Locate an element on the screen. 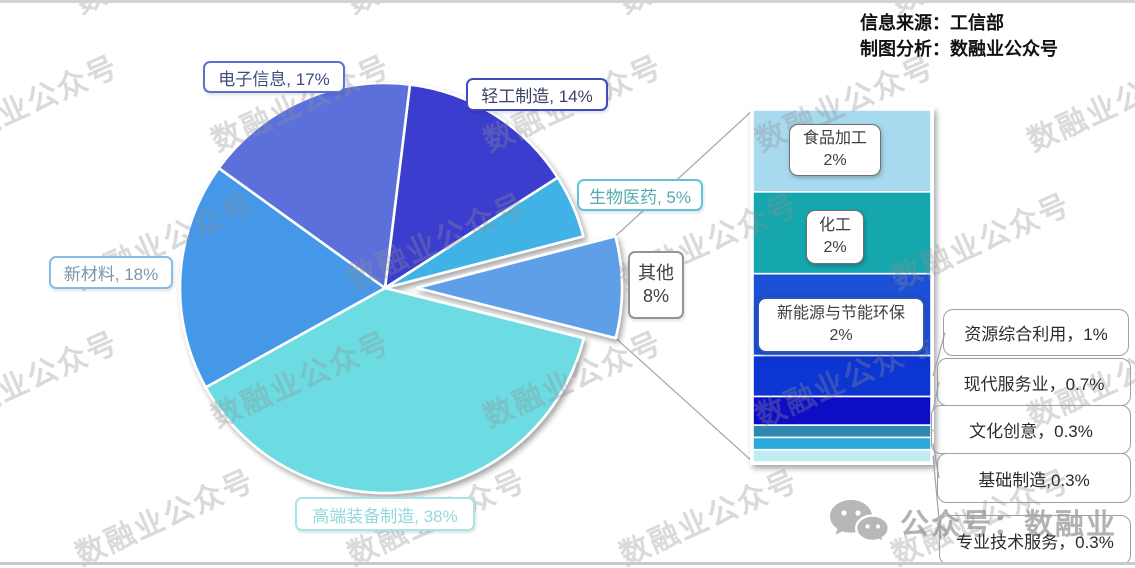  pie-to-bar-connector-lines is located at coordinates (684, 286).